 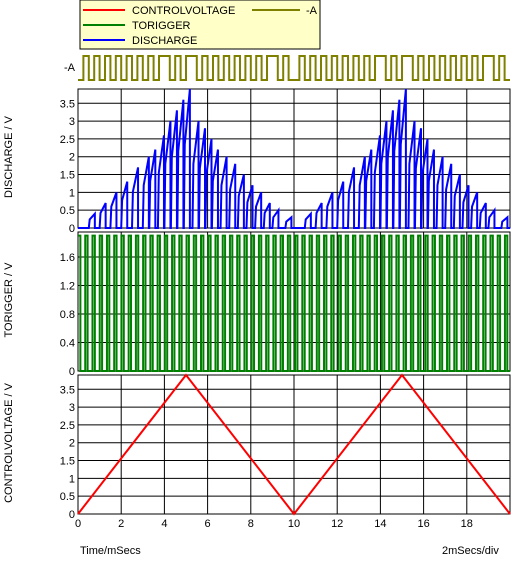 I want to click on legend-label-discharge: DISCHARGE, so click(x=164, y=41).